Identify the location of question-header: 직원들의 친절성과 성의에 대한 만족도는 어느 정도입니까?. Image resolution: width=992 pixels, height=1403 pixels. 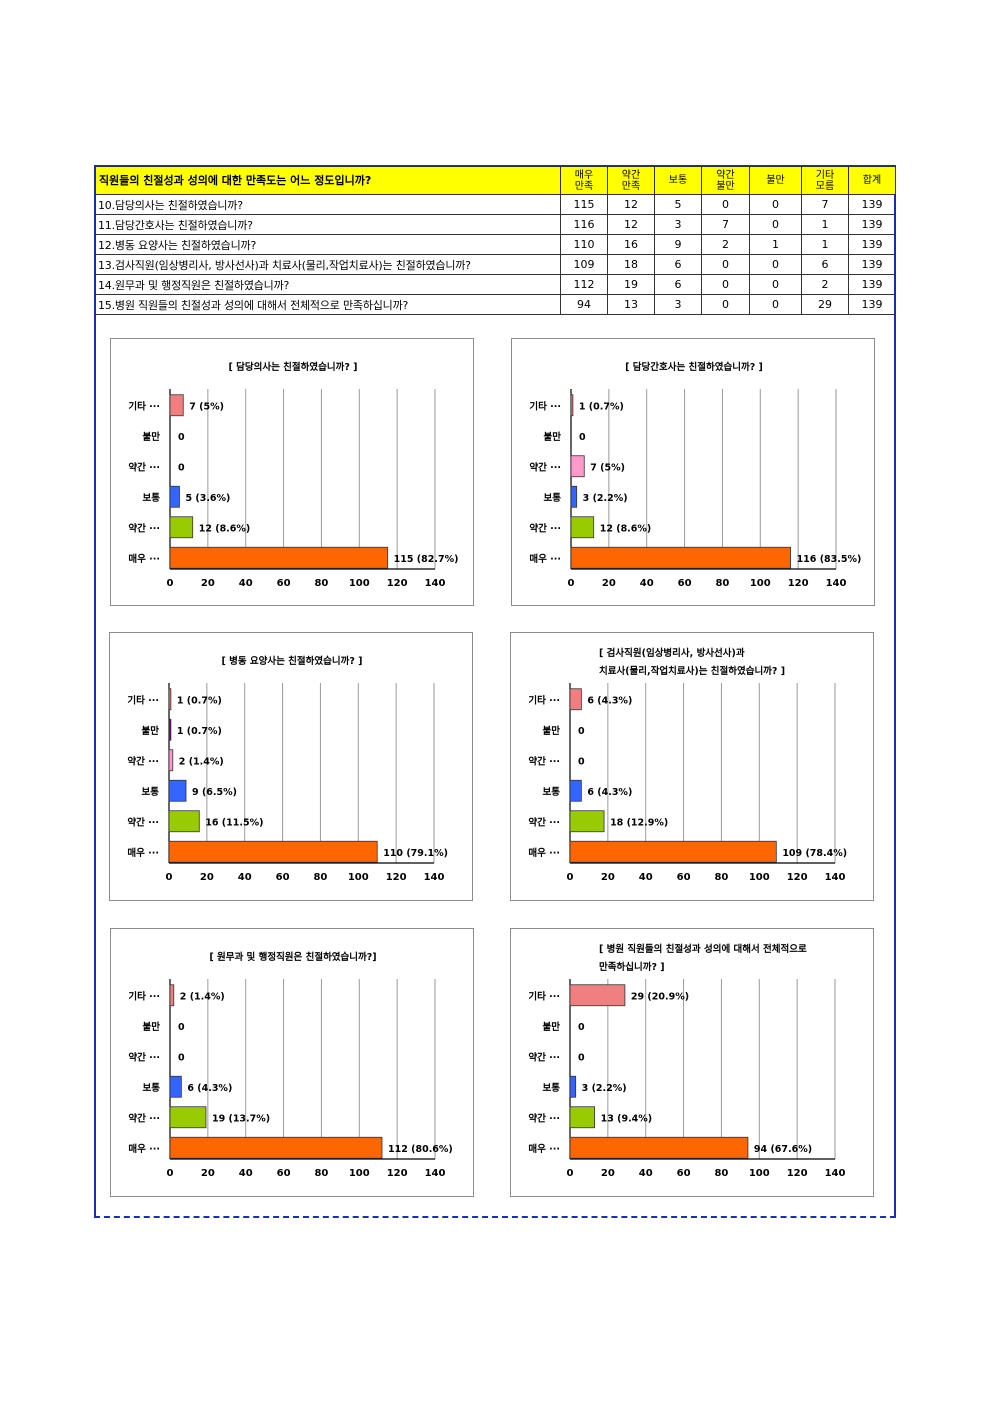
(328, 180).